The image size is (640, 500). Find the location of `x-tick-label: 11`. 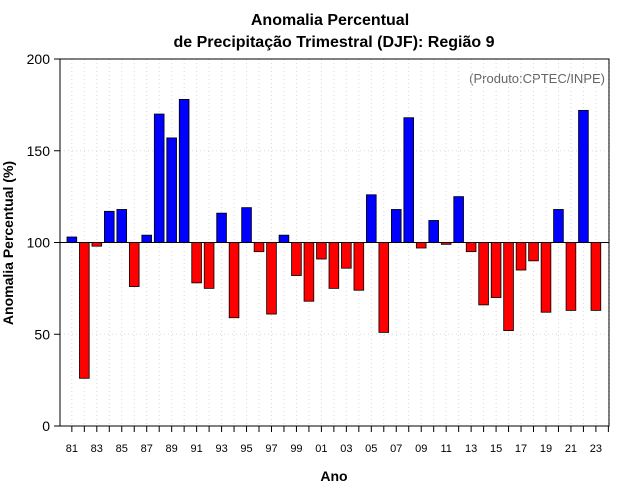

x-tick-label: 11 is located at coordinates (445, 449).